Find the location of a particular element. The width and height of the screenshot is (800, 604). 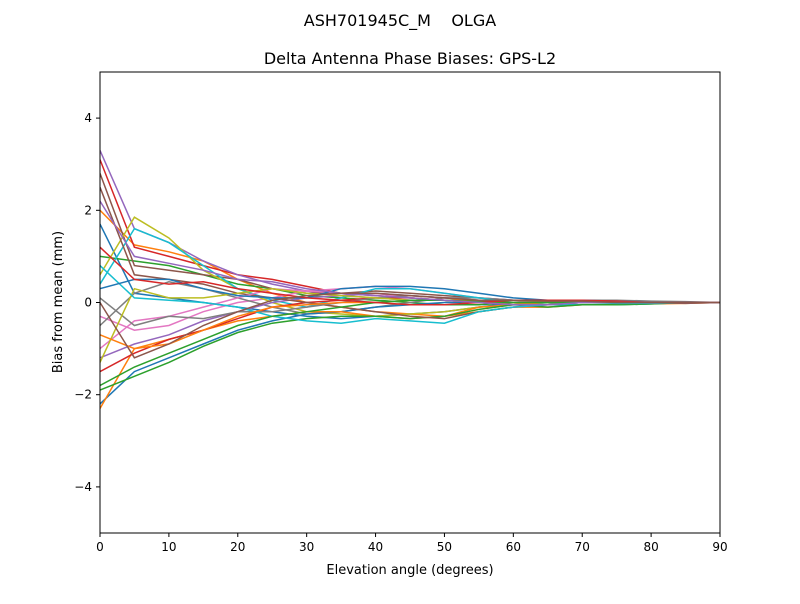

y-tick-label: 2 is located at coordinates (88, 210).